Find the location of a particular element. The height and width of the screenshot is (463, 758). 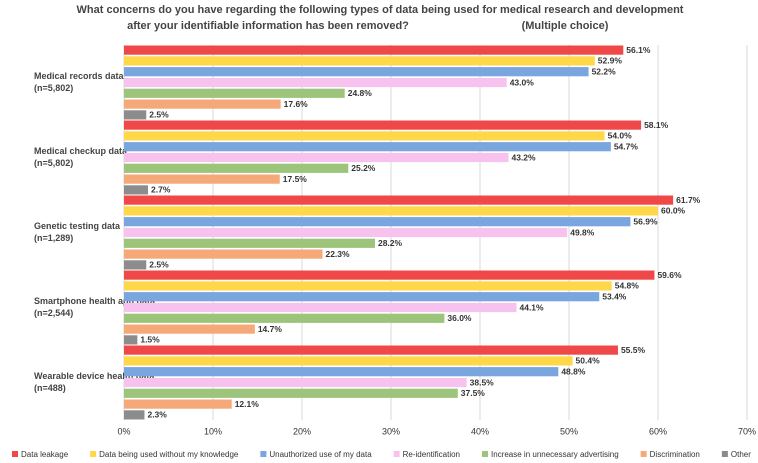

x-tick-label: 0% is located at coordinates (123, 431).